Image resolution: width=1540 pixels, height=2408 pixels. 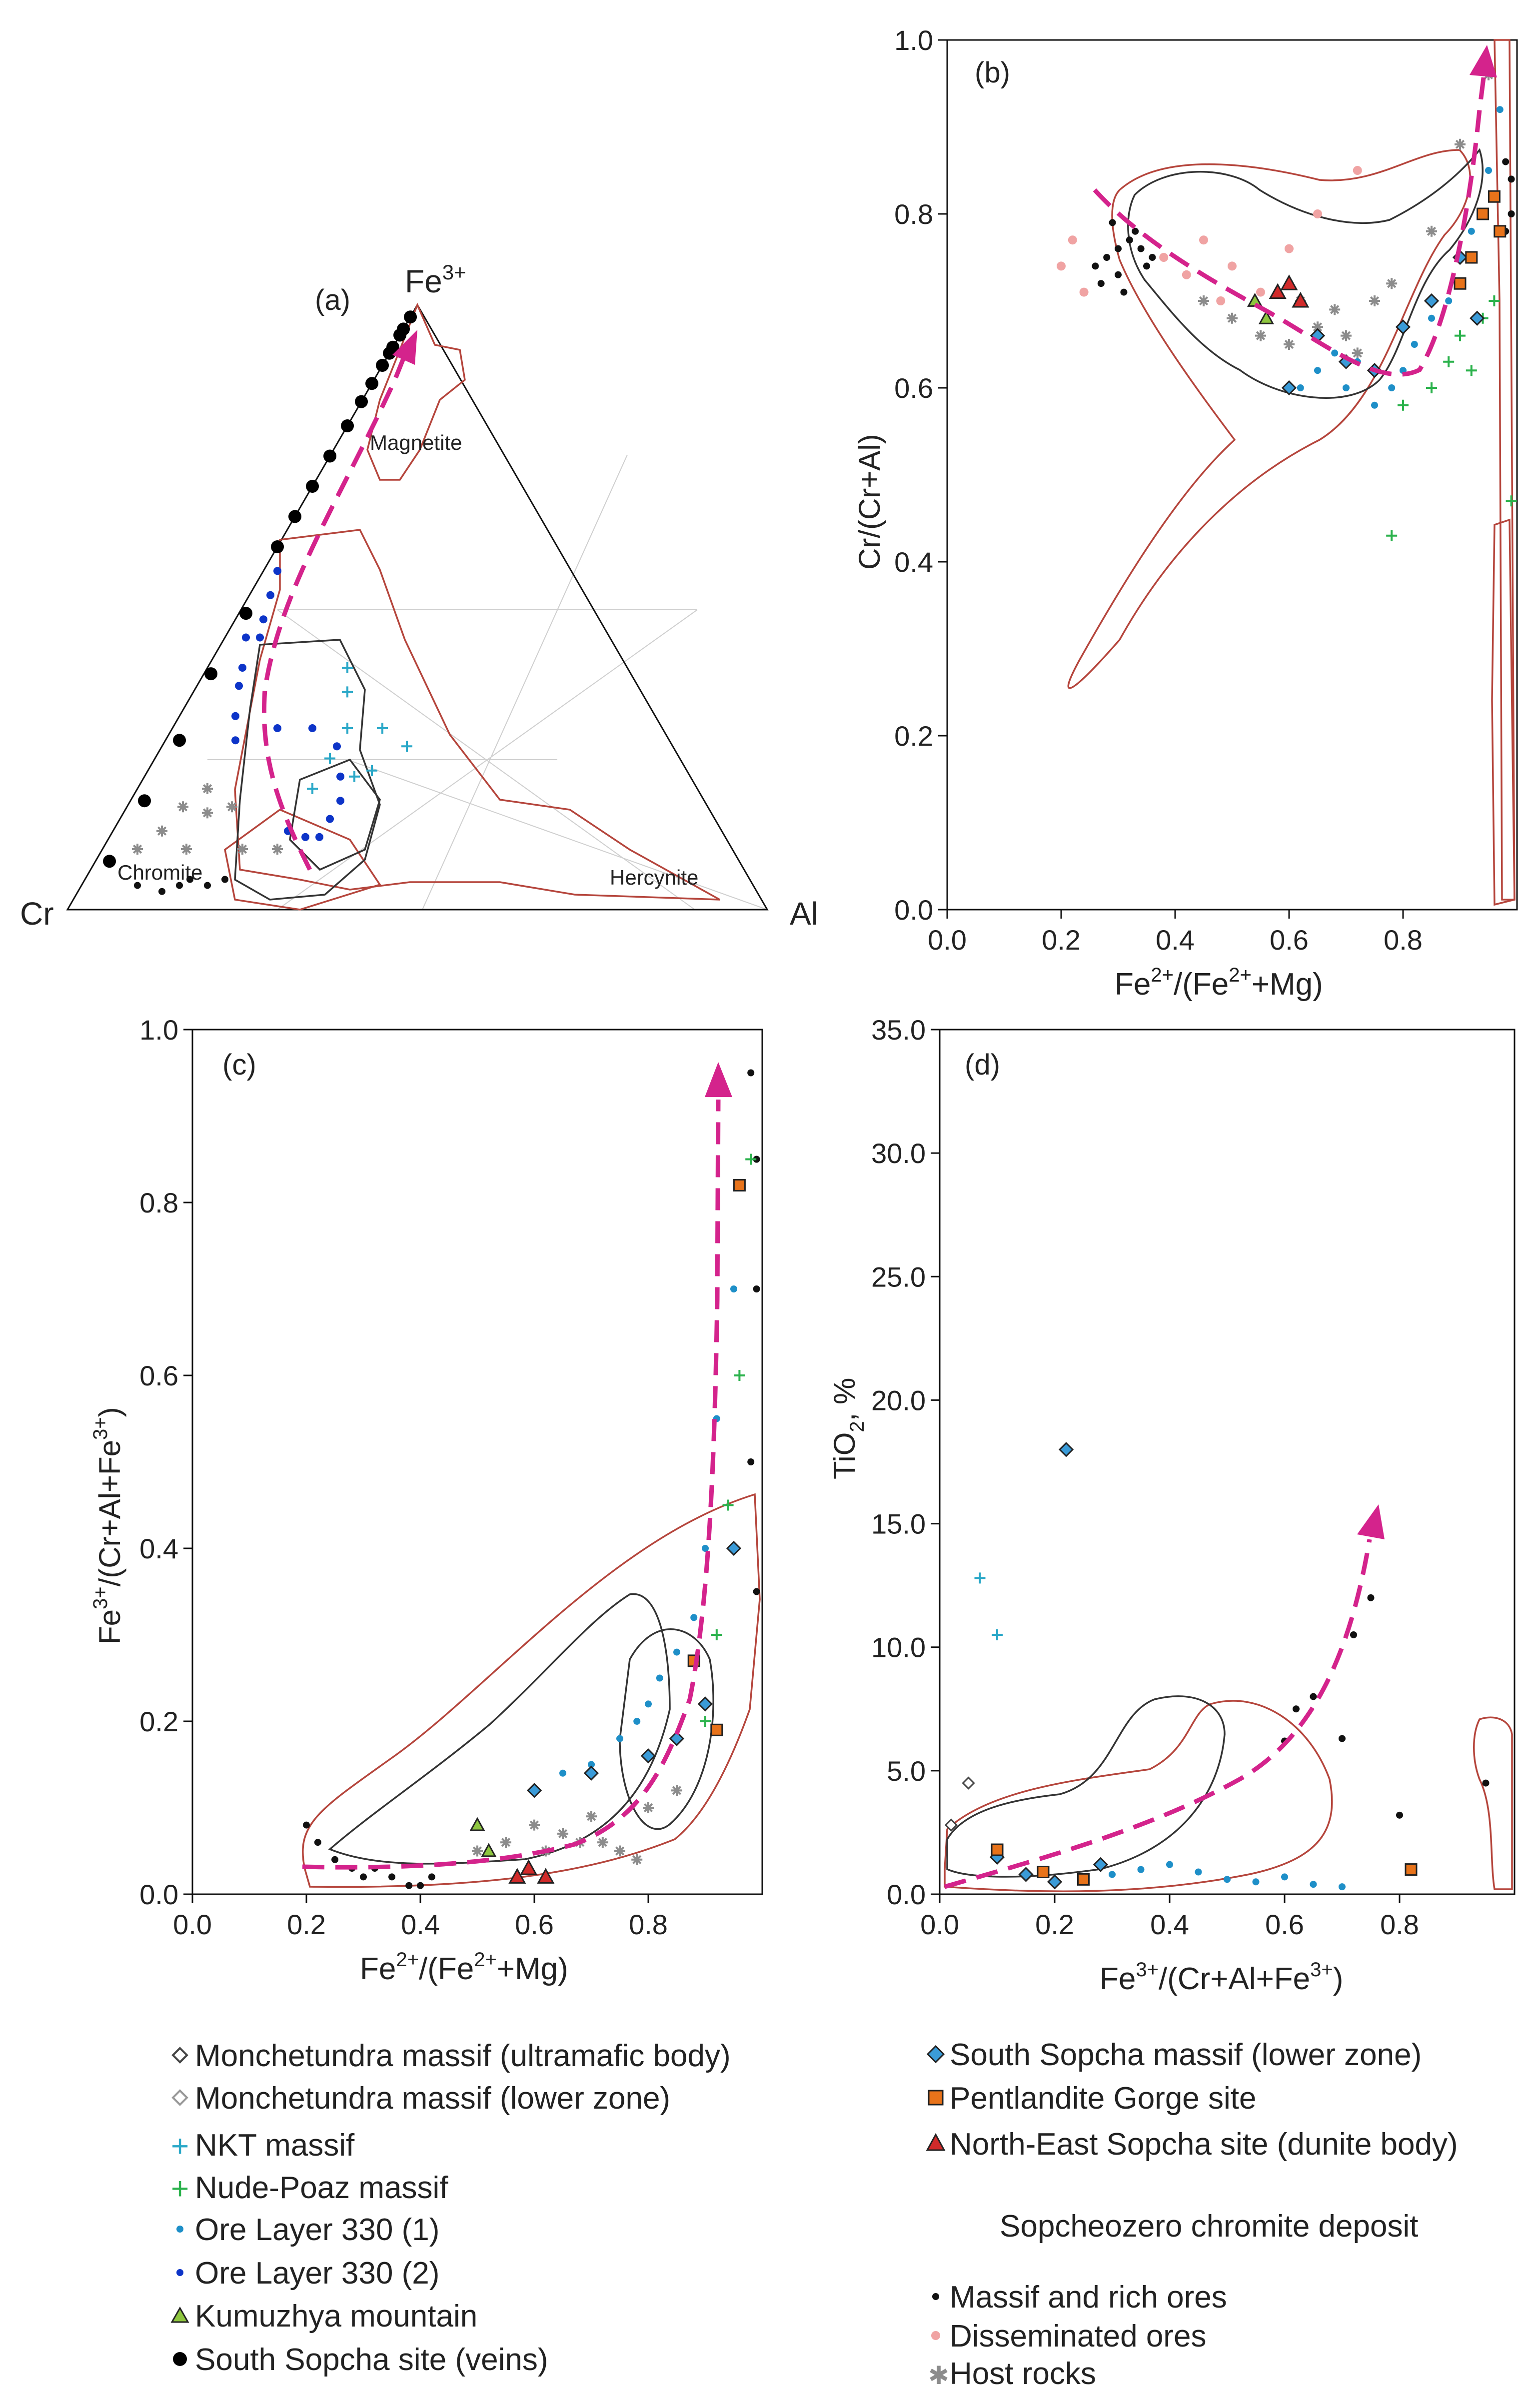 I want to click on panel-d-field-black, so click(x=1086, y=1786).